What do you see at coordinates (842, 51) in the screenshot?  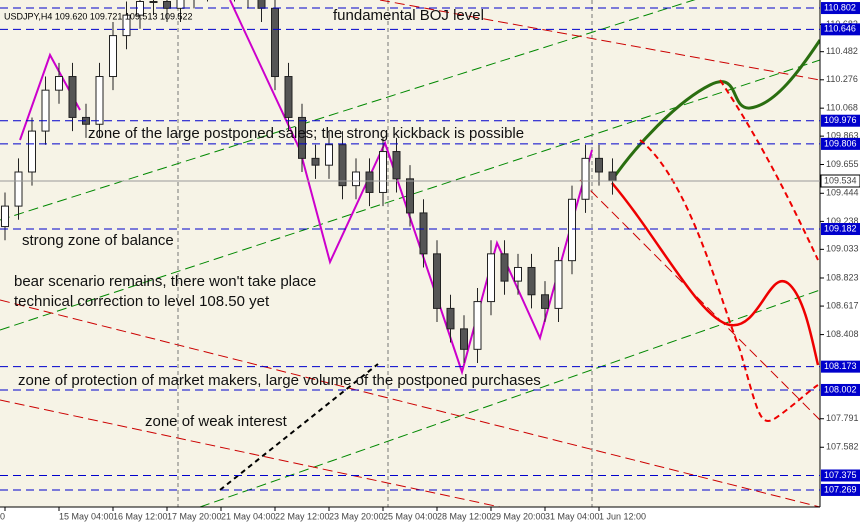 I see `y-tick-label: 110.482` at bounding box center [842, 51].